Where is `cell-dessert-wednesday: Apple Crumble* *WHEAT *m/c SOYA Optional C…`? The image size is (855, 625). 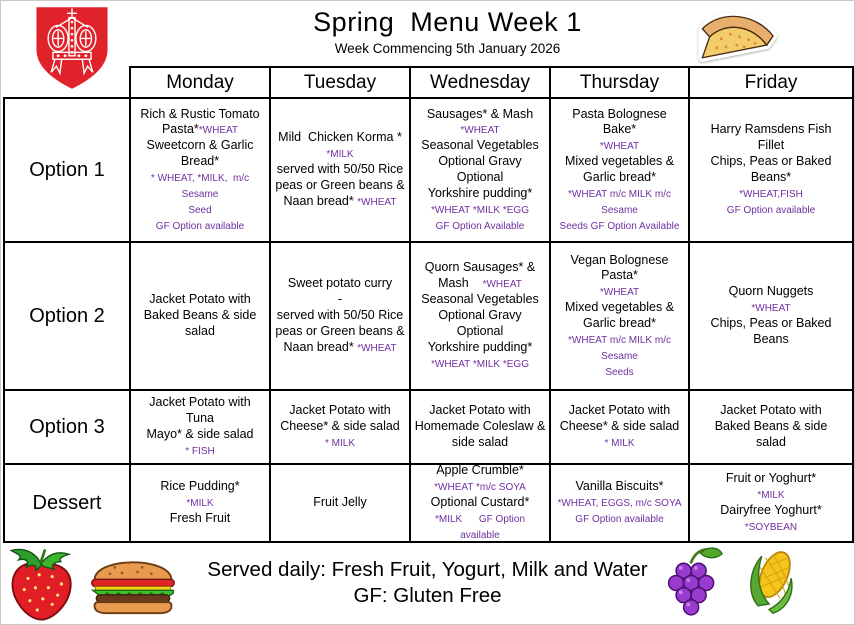
cell-dessert-wednesday: Apple Crumble* *WHEAT *m/c SOYA Optional C… is located at coordinates (479, 503).